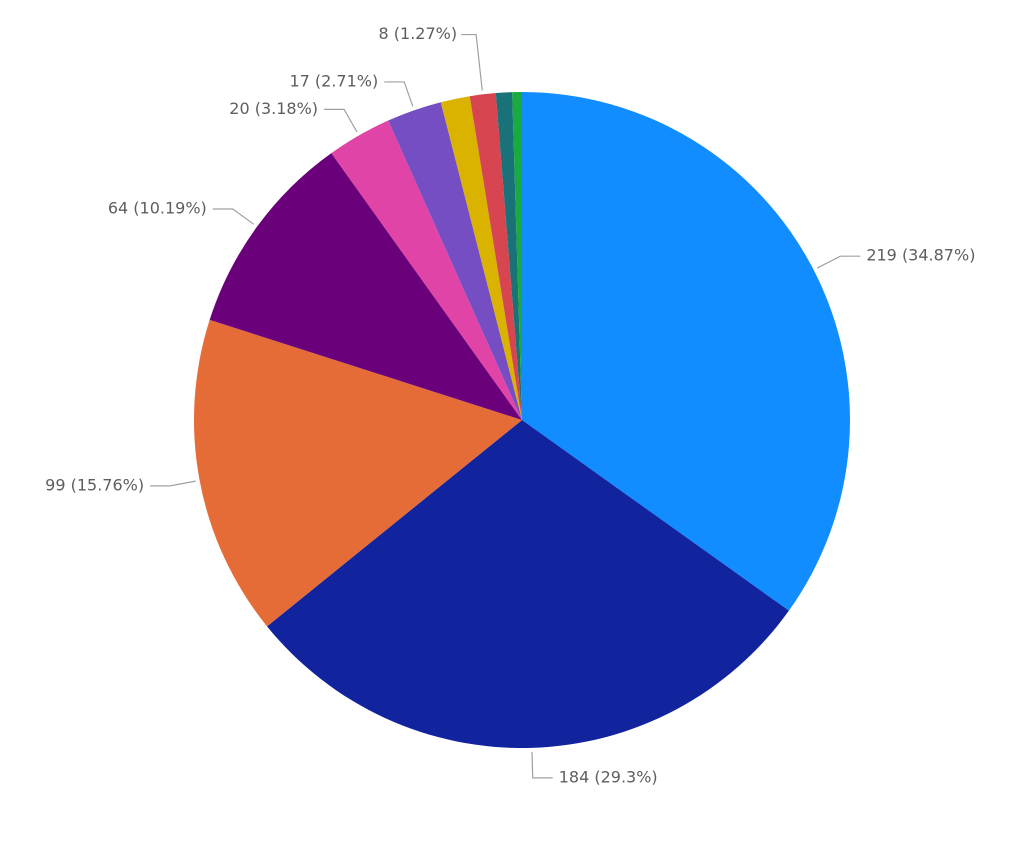  I want to click on data-label: 184 (29.3%), so click(608, 776).